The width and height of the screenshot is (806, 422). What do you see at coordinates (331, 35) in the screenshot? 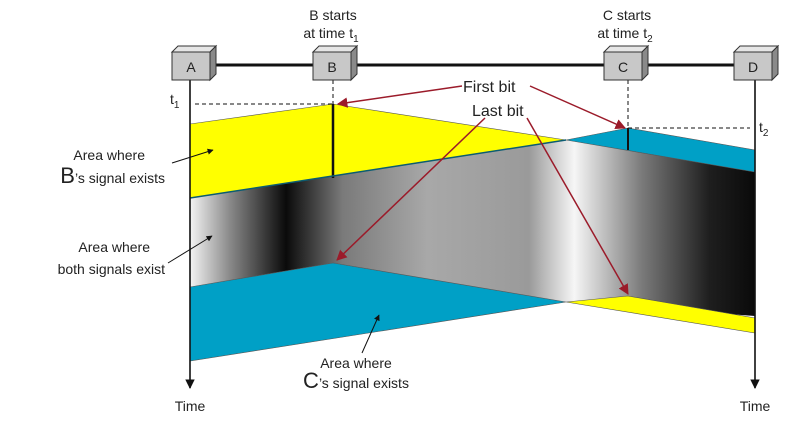
I see `b-starts-line2: at time t1` at bounding box center [331, 35].